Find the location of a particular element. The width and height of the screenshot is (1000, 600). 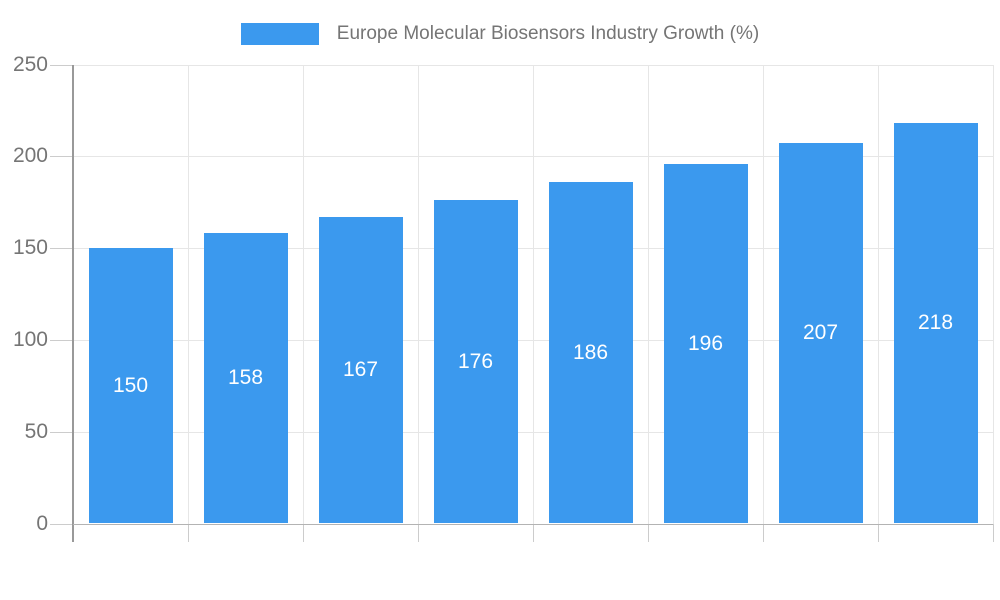

y-axis-label: 100 is located at coordinates (30, 339).